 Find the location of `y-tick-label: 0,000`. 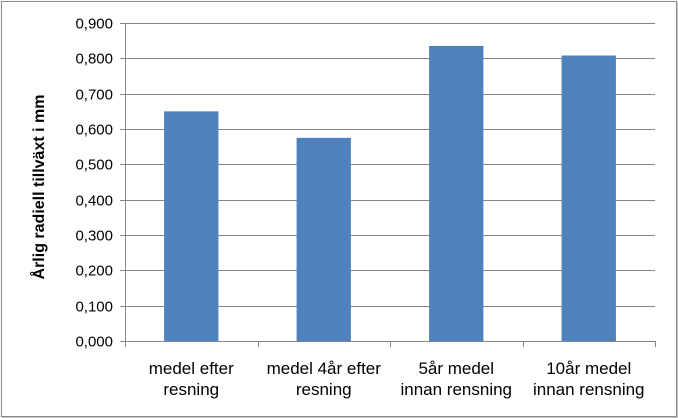

y-tick-label: 0,000 is located at coordinates (94, 342).